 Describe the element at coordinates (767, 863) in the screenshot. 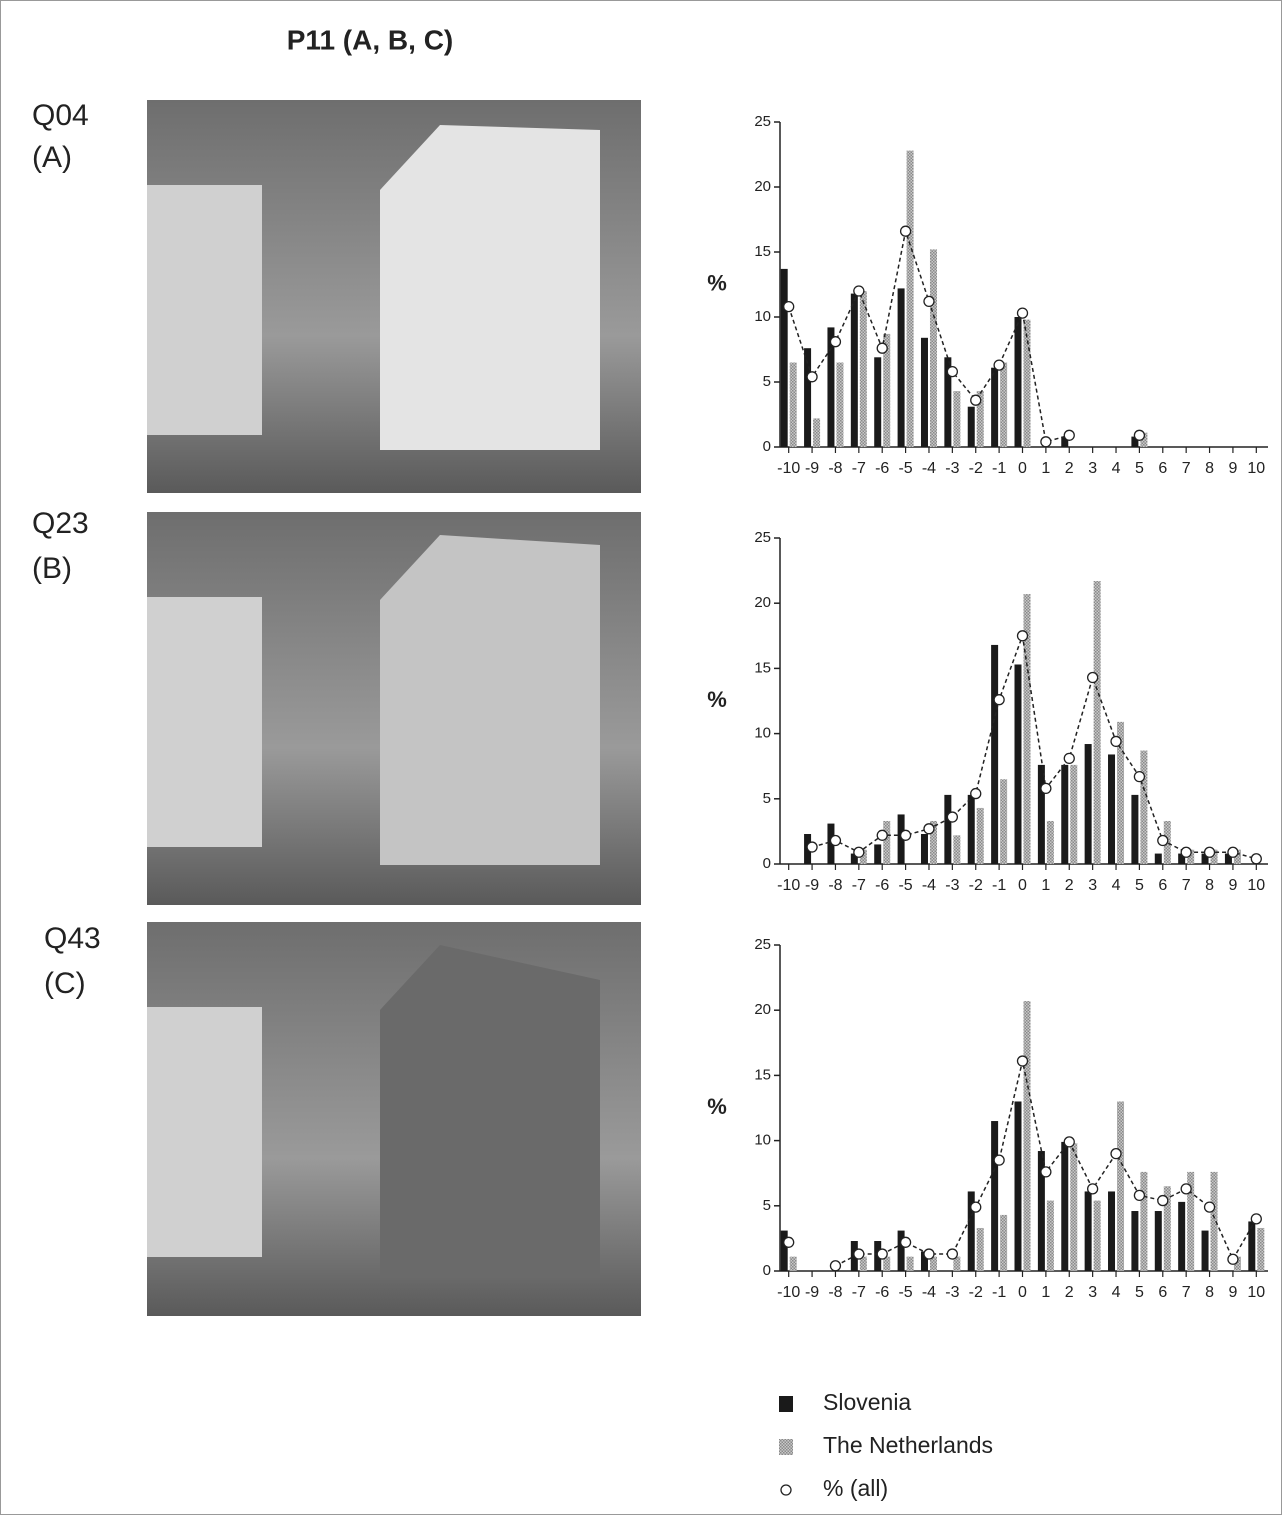

I see `y-tick-label: 0` at that location.